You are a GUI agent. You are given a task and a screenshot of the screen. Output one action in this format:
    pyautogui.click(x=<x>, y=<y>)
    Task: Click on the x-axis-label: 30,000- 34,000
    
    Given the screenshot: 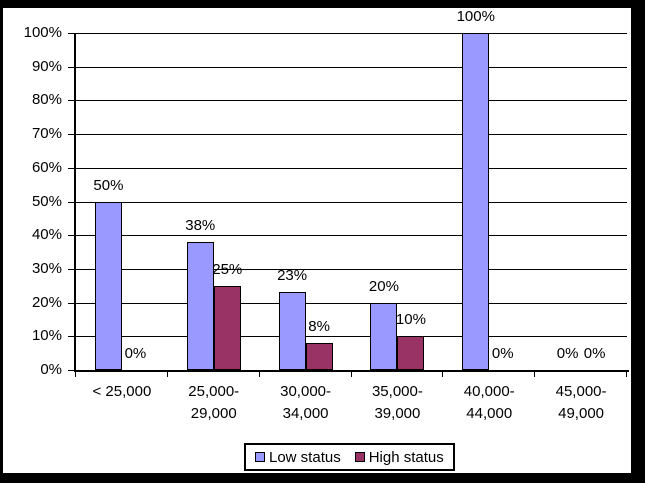 What is the action you would take?
    pyautogui.click(x=305, y=402)
    